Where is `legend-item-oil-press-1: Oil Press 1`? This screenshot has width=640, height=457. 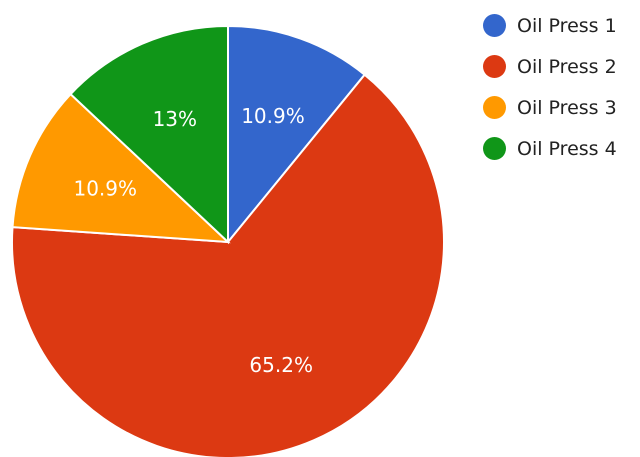 legend-item-oil-press-1: Oil Press 1 is located at coordinates (550, 25).